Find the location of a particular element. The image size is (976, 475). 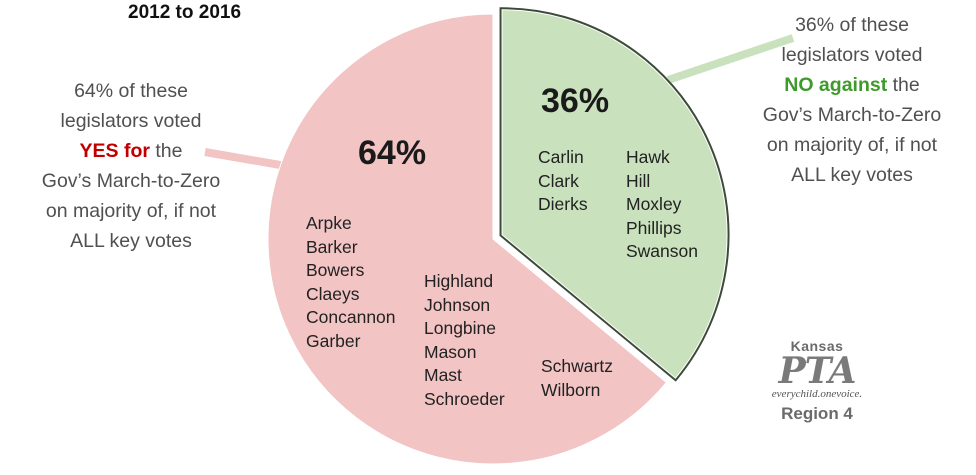

legislator-name: Johnson is located at coordinates (457, 304).